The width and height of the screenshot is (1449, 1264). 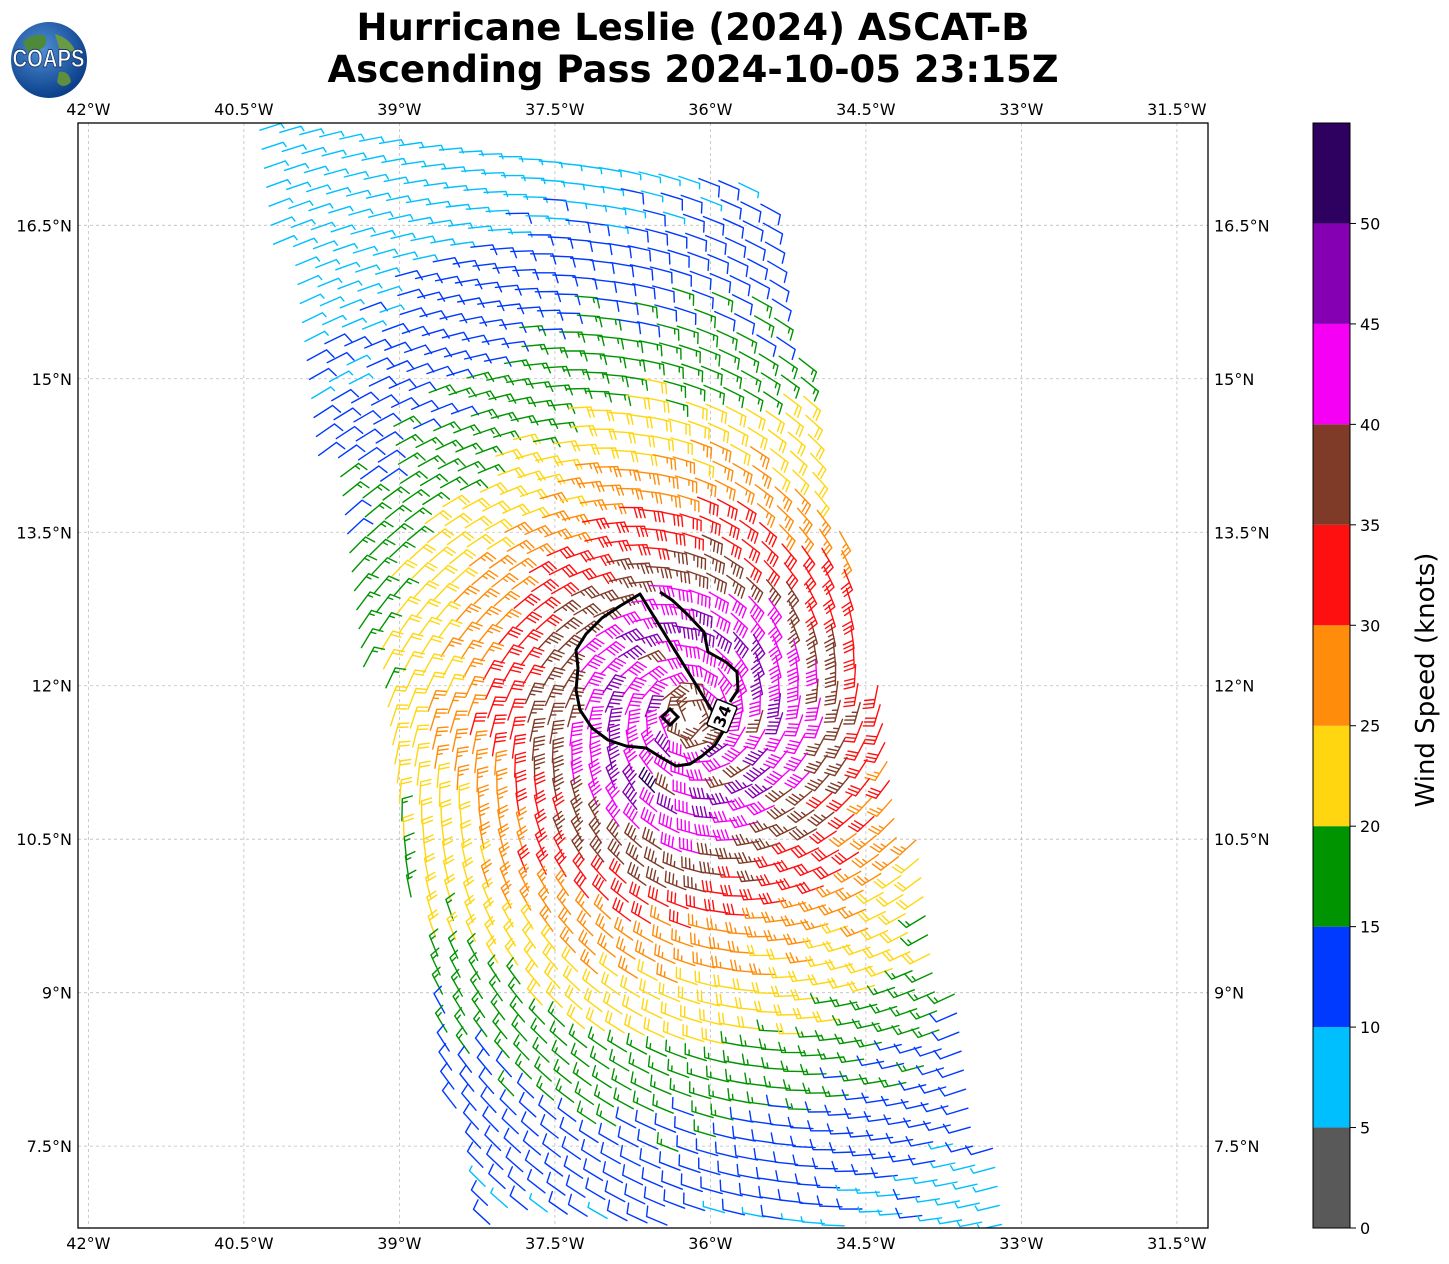 What do you see at coordinates (1346, 680) in the screenshot?
I see `colorbar: 0 5 10 15 20 25 30 35 40 45 50` at bounding box center [1346, 680].